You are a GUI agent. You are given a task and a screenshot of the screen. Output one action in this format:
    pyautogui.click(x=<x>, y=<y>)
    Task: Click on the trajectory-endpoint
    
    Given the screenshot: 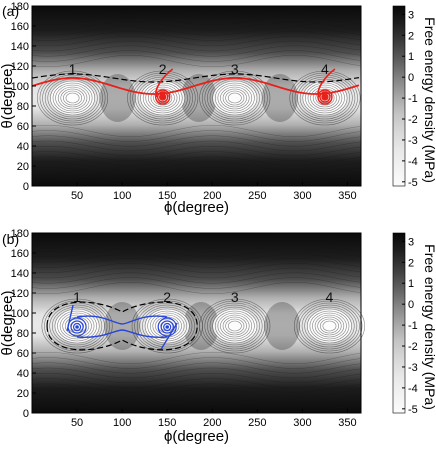 What is the action you would take?
    pyautogui.click(x=325, y=97)
    